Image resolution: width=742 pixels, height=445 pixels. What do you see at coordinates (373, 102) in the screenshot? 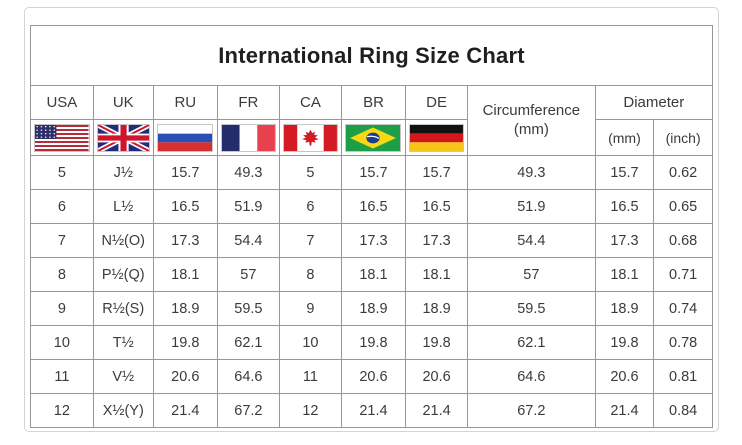
I see `column-header-br: BR` at bounding box center [373, 102].